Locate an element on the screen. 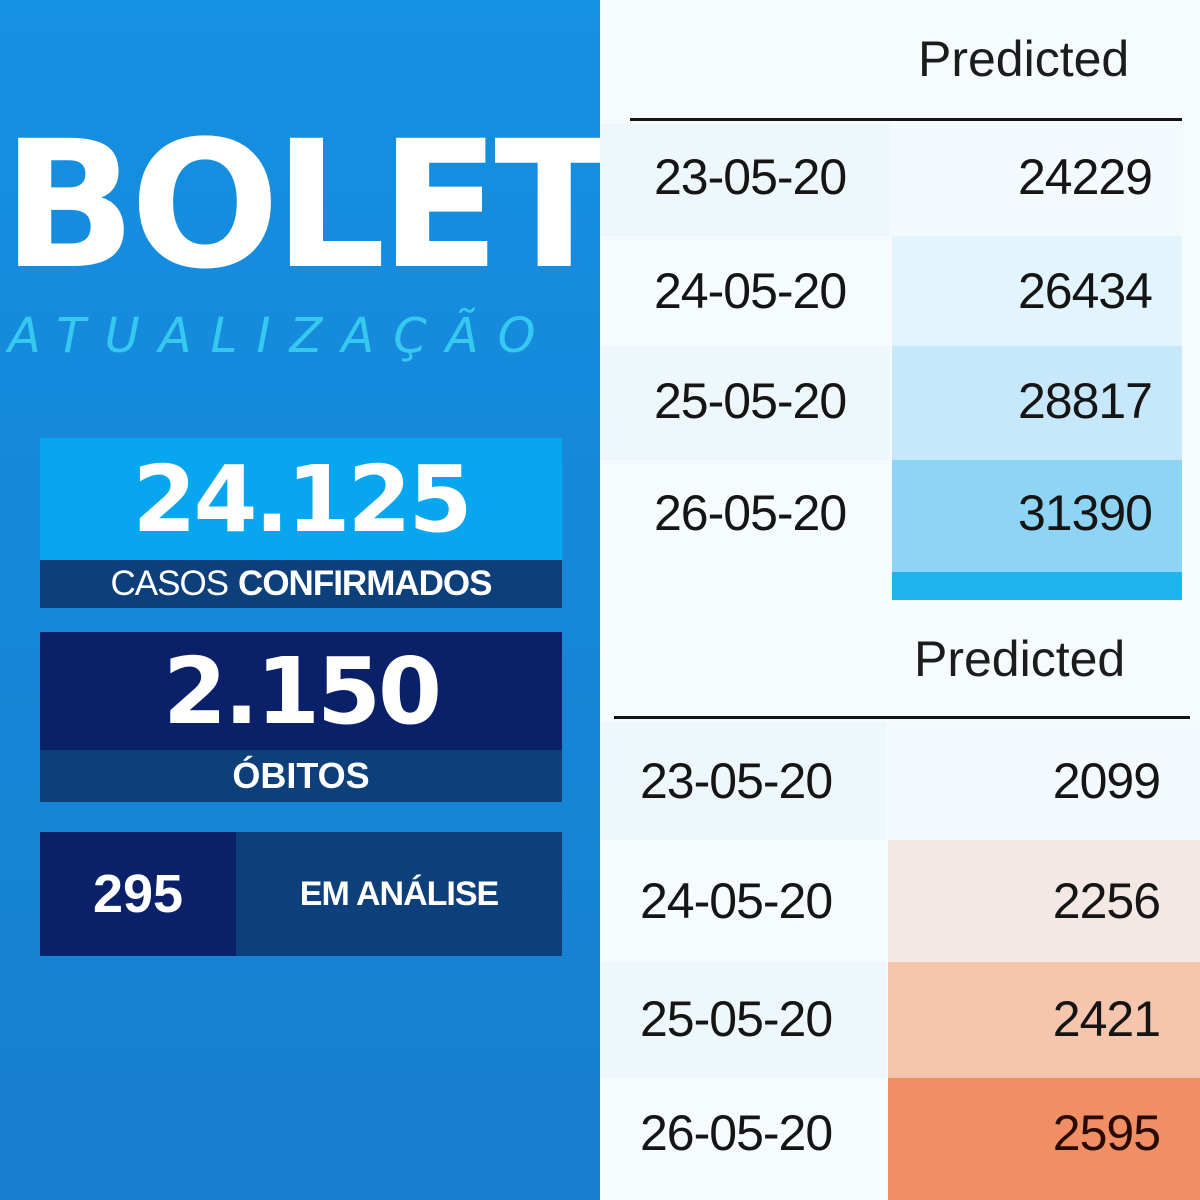 This screenshot has height=1200, width=1200. deaths-box: 2.150 ÓBITOS is located at coordinates (301, 717).